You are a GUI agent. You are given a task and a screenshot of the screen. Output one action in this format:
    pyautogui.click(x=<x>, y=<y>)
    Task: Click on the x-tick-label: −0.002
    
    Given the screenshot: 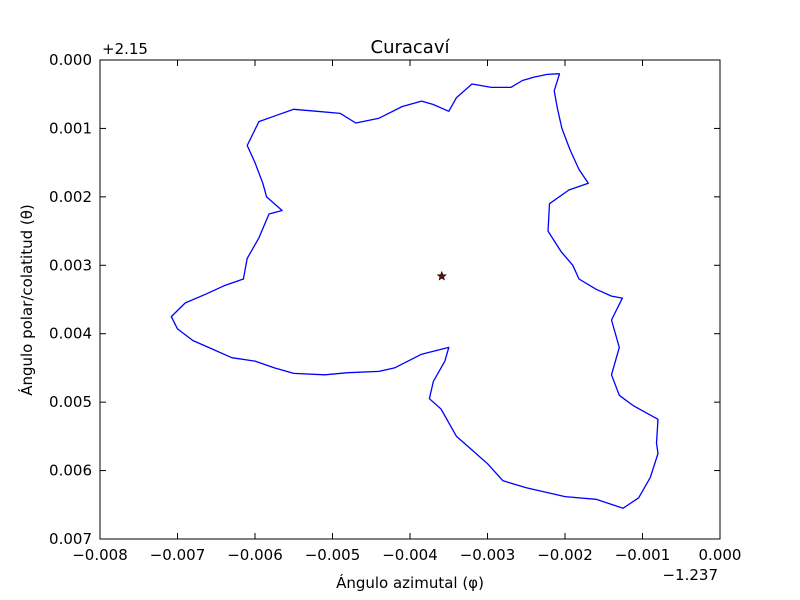 What is the action you would take?
    pyautogui.click(x=565, y=555)
    